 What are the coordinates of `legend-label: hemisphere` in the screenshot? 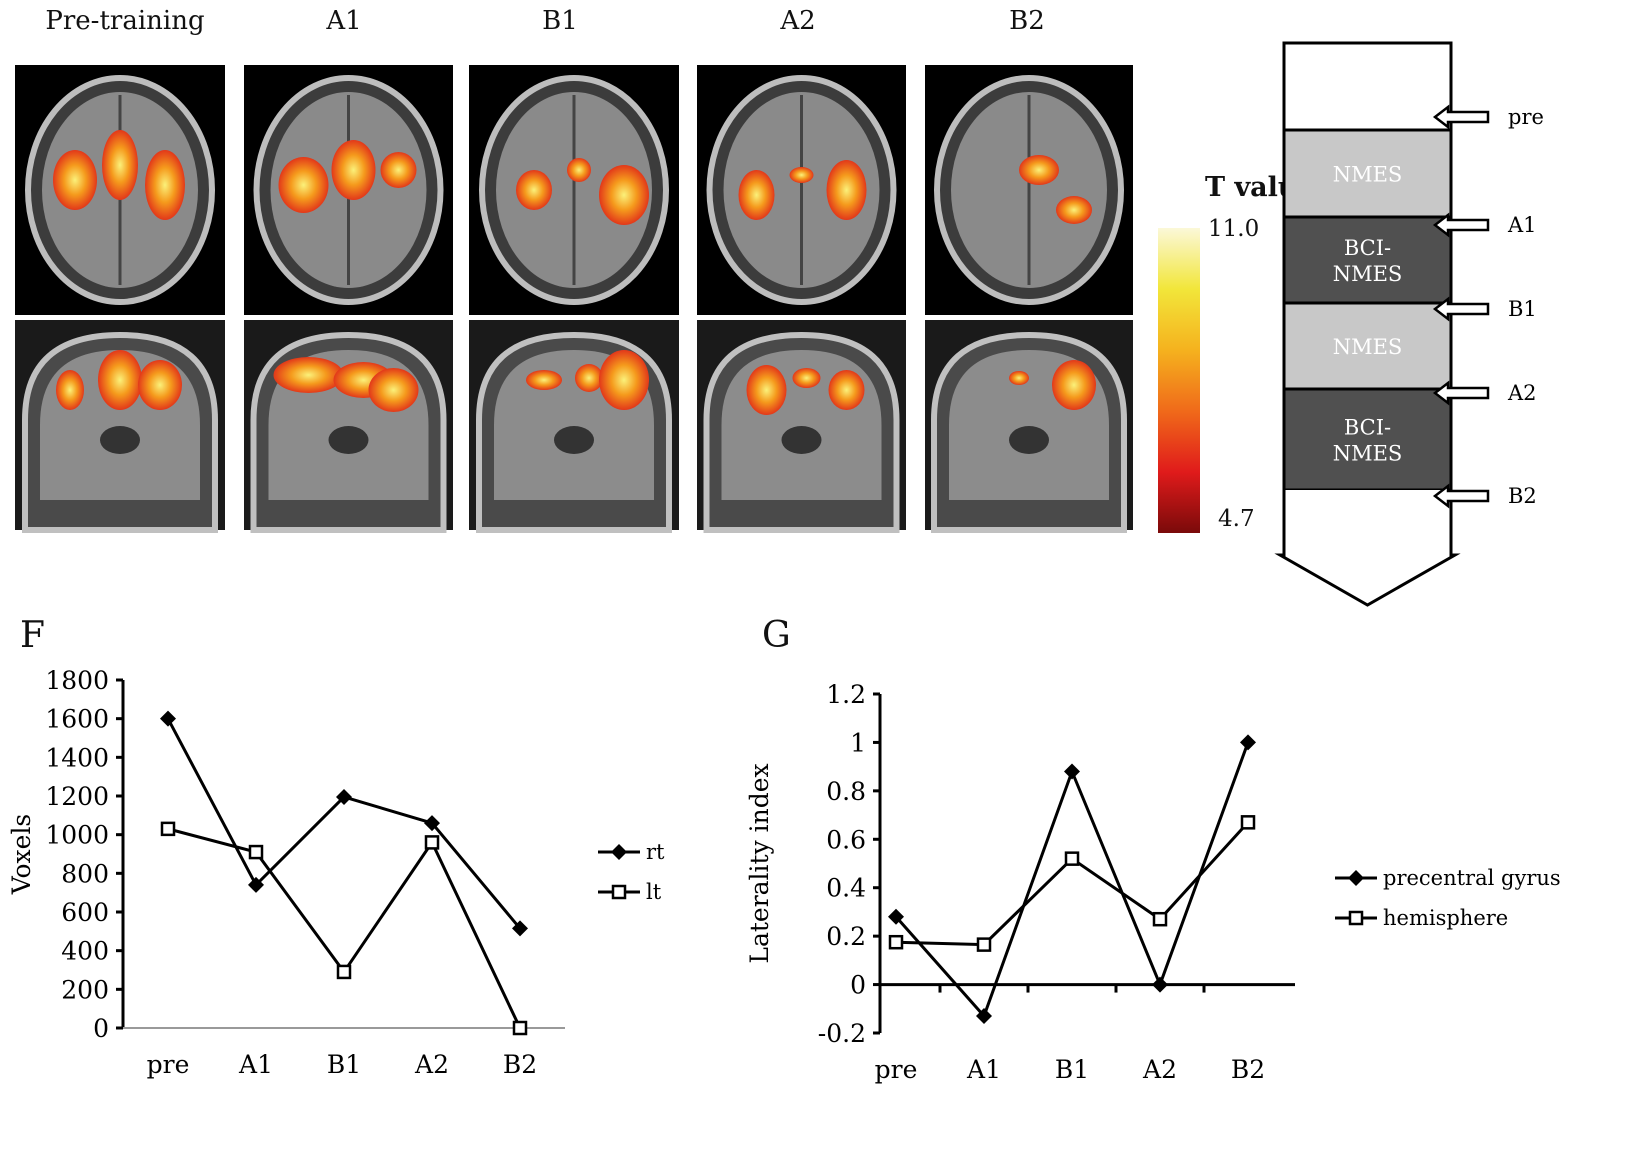 It's located at (1445, 918).